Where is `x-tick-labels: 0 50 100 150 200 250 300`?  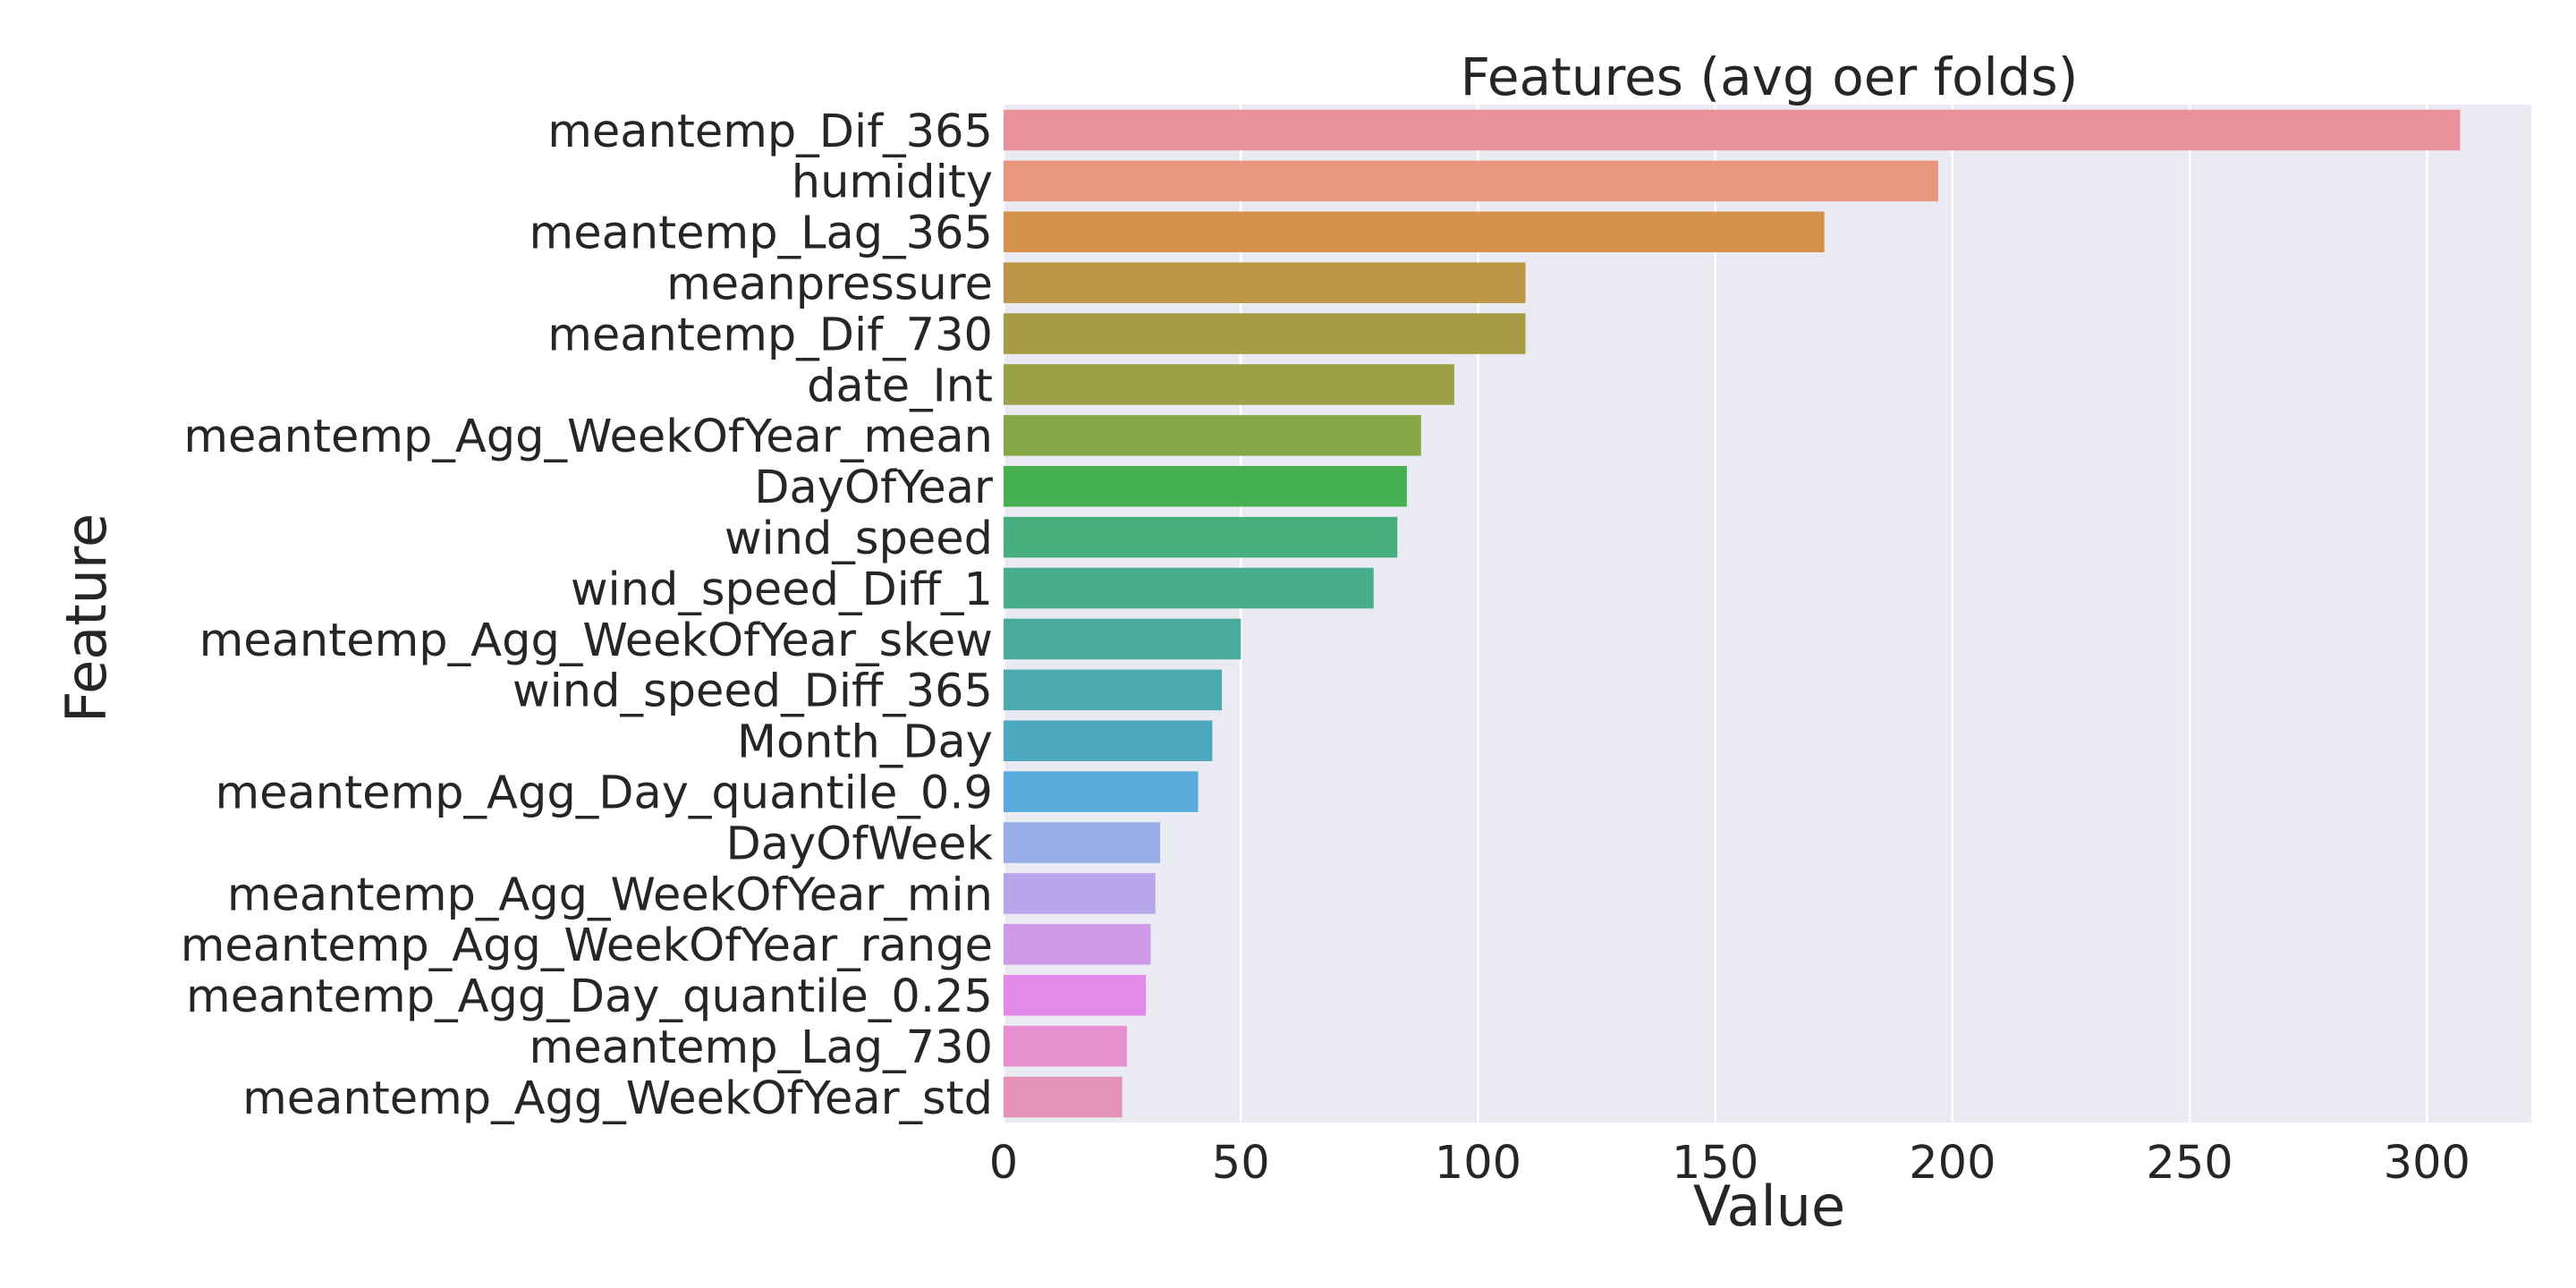
x-tick-labels: 0 50 100 150 200 250 300 is located at coordinates (1729, 1163).